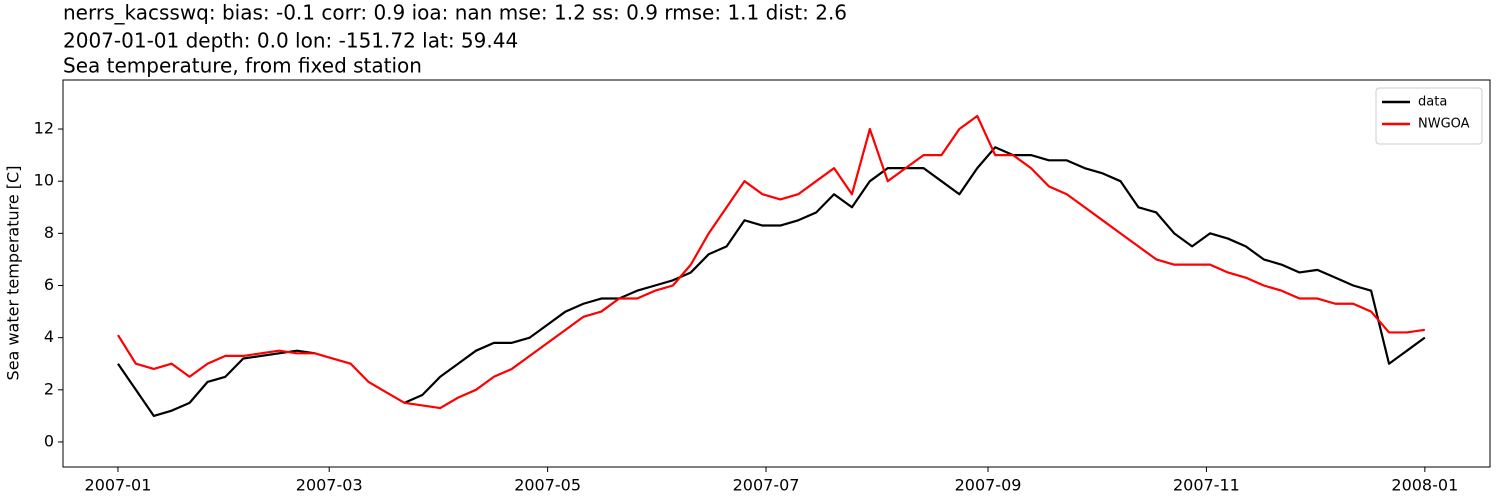  I want to click on legend-label: NWGOA, so click(1444, 124).